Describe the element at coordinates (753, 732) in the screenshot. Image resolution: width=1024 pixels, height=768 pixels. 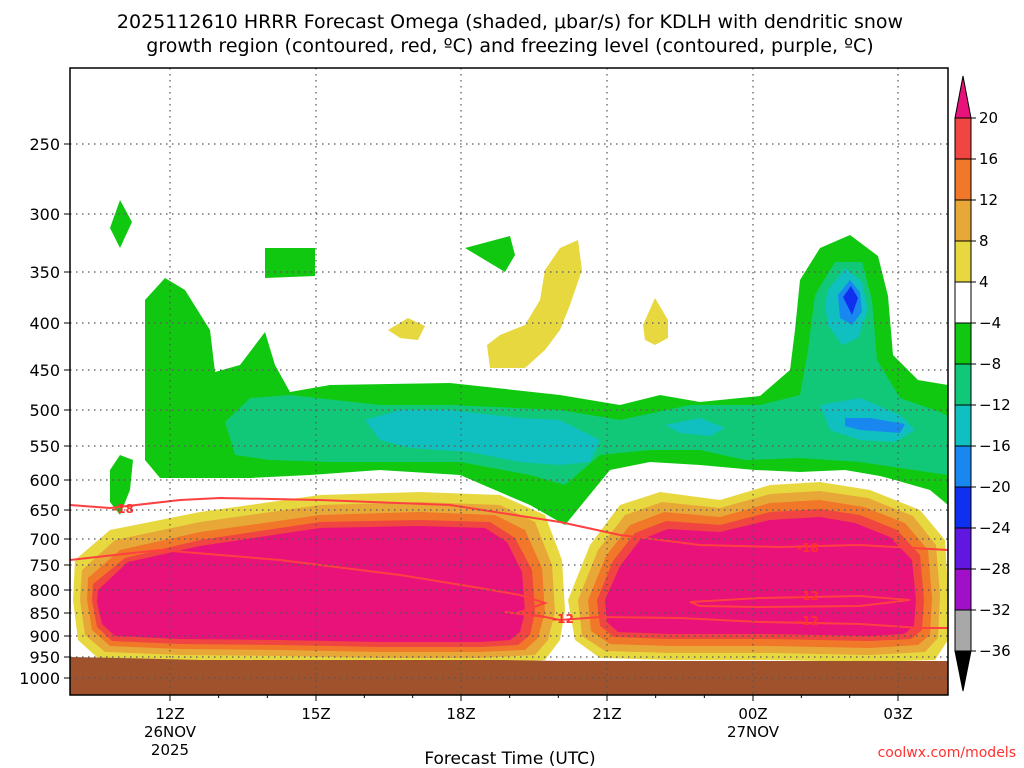
I see `x-tick-date: 27NOV` at that location.